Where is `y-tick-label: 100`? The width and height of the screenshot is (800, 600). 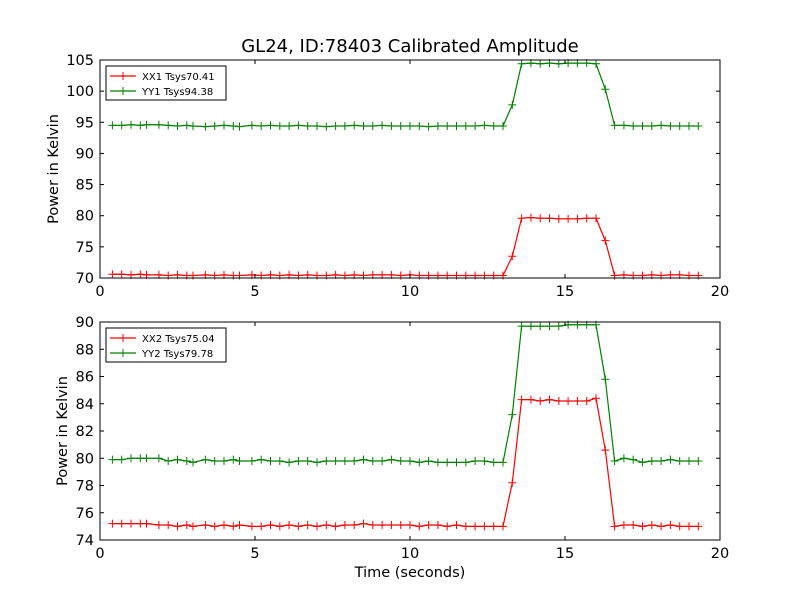
y-tick-label: 100 is located at coordinates (80, 92).